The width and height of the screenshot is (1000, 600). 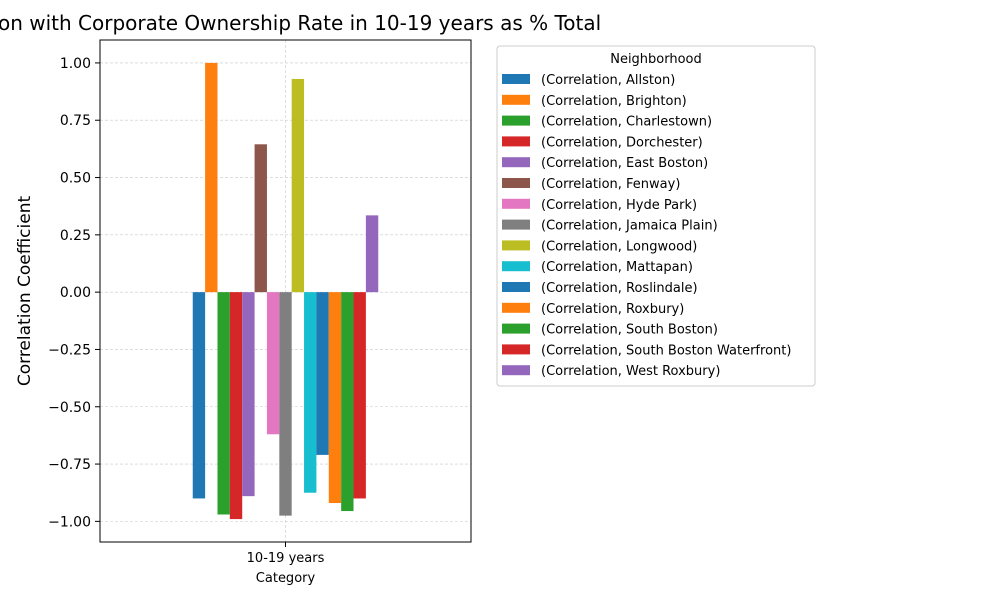 What do you see at coordinates (626, 122) in the screenshot?
I see `legend-label: (Correlation, Charlestown)` at bounding box center [626, 122].